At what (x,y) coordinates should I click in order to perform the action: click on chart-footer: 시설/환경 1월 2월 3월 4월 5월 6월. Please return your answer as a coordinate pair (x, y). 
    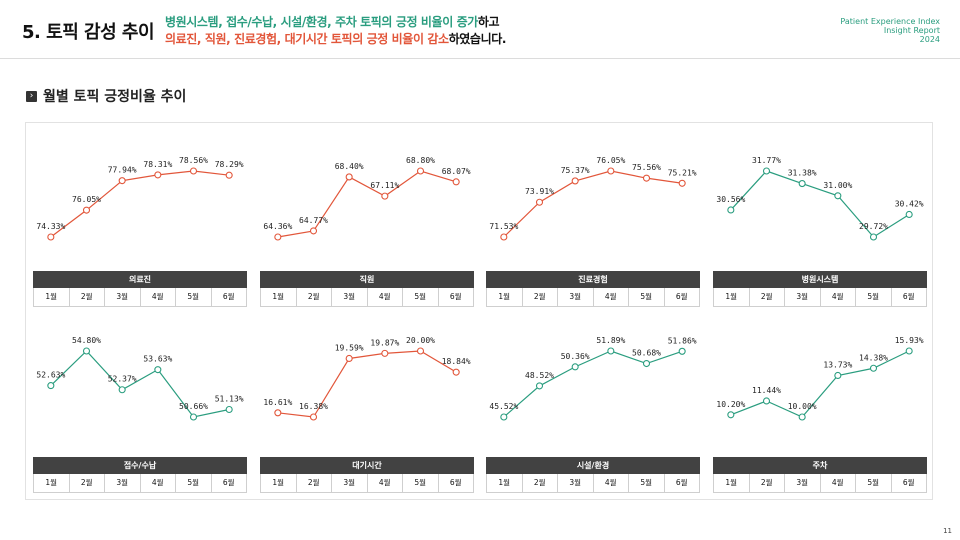
    Looking at the image, I should click on (593, 475).